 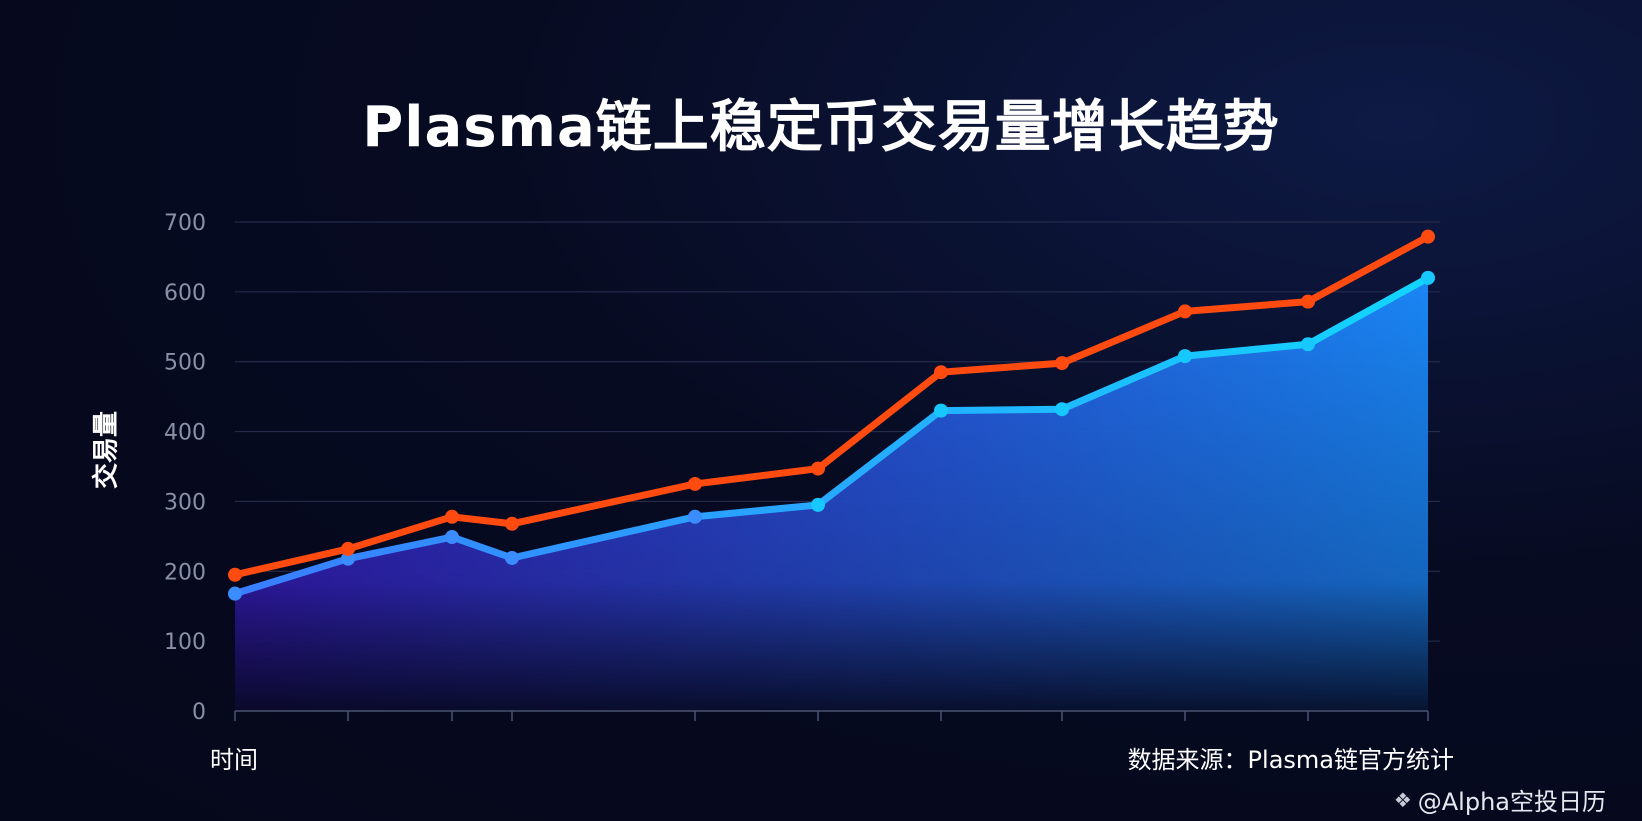 What do you see at coordinates (185, 468) in the screenshot?
I see `y-tick-labels: 0 100 200 300 400 500 600 700` at bounding box center [185, 468].